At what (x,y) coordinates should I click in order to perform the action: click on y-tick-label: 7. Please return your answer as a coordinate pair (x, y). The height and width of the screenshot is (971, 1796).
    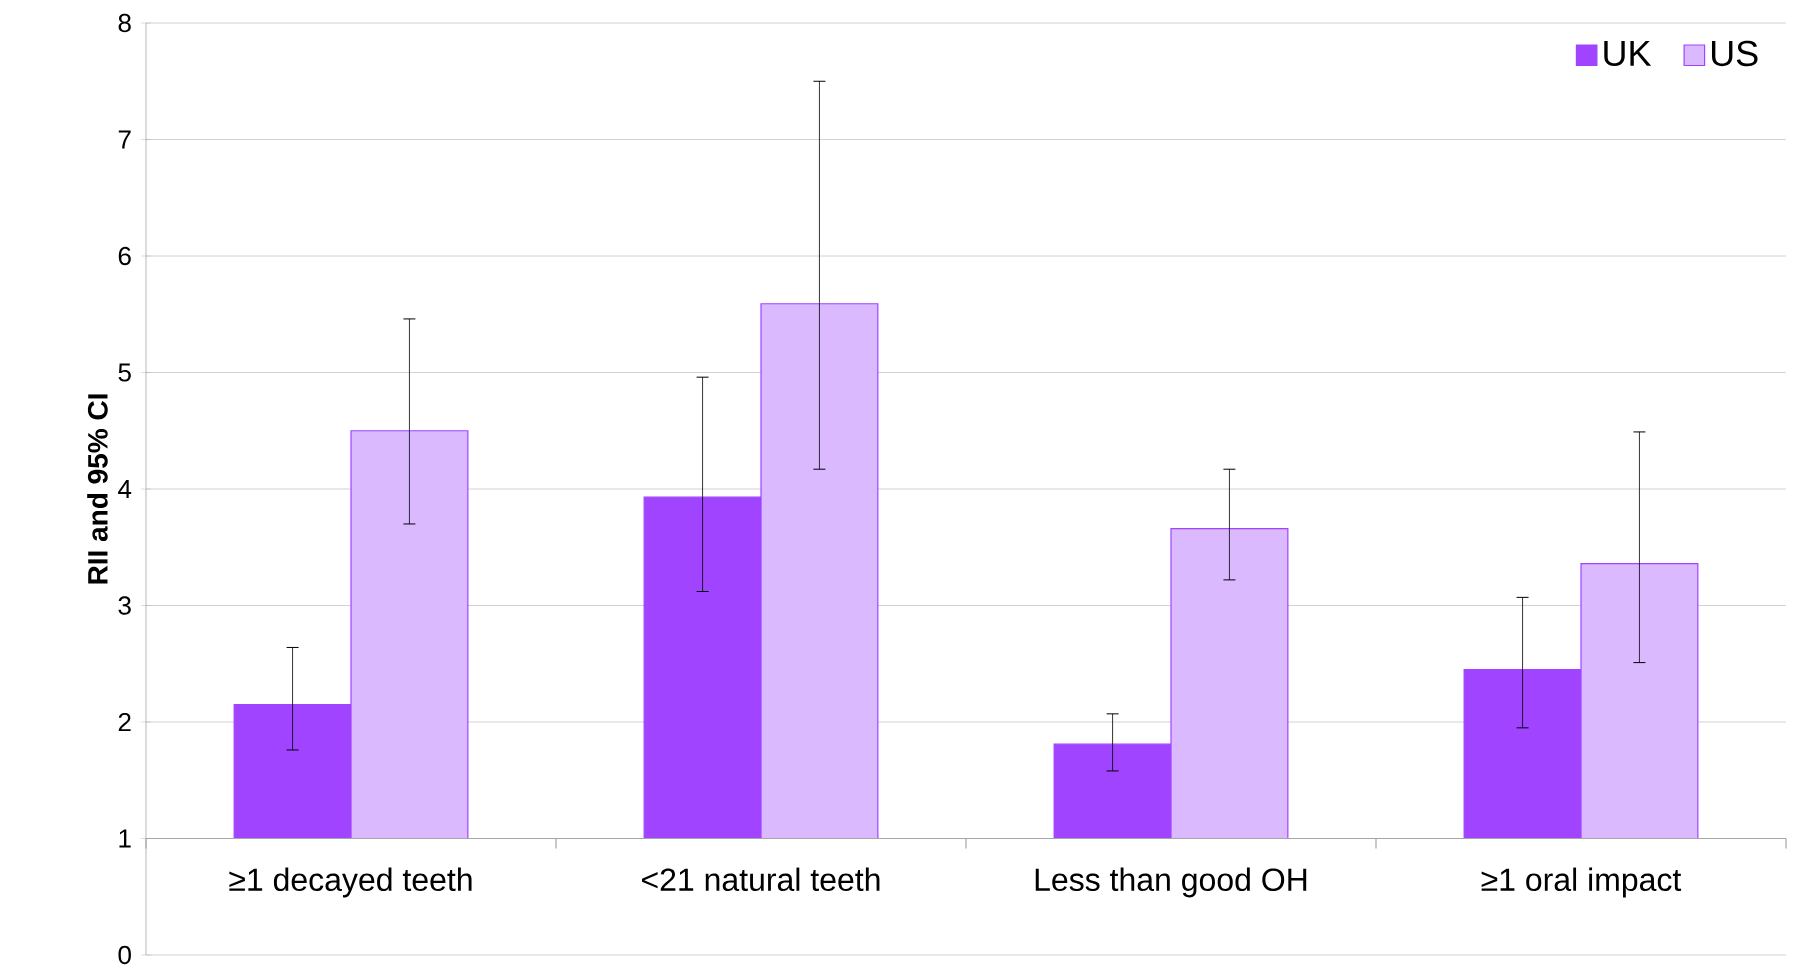
    Looking at the image, I should click on (124, 139).